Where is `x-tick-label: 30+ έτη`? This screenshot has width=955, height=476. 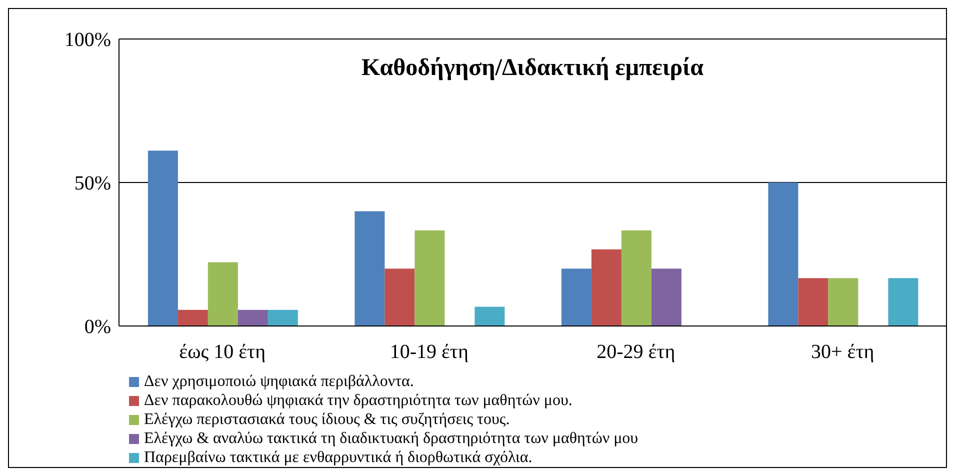
x-tick-label: 30+ έτη is located at coordinates (842, 352).